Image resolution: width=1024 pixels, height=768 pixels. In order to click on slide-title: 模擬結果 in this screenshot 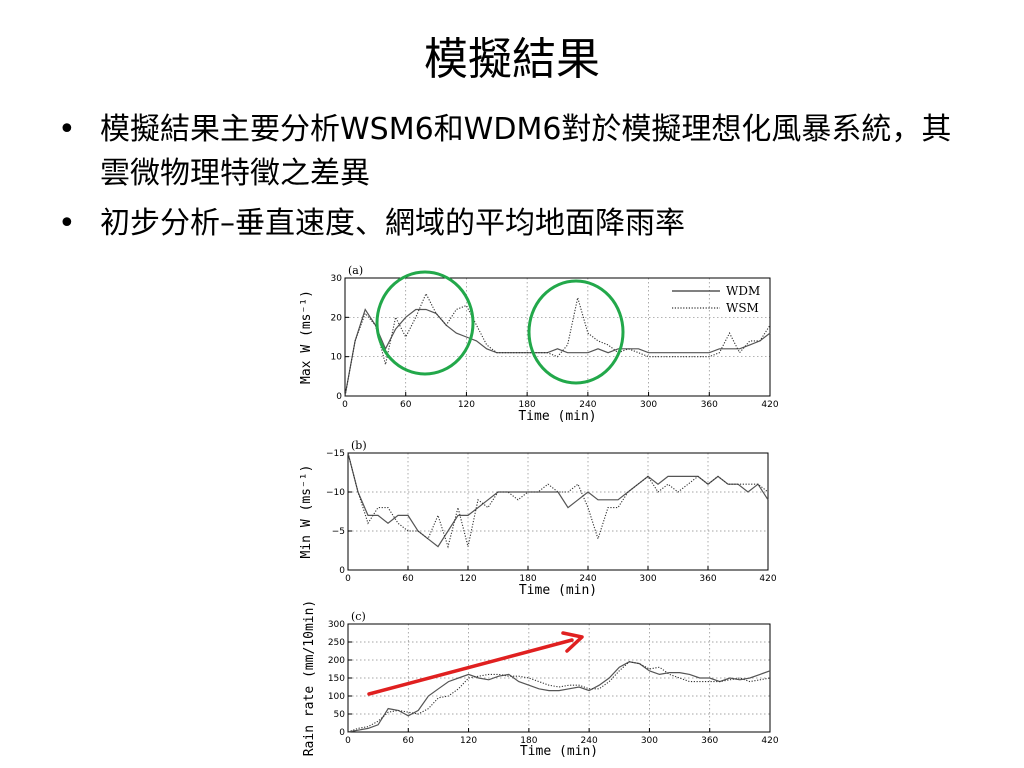, I will do `click(512, 59)`.